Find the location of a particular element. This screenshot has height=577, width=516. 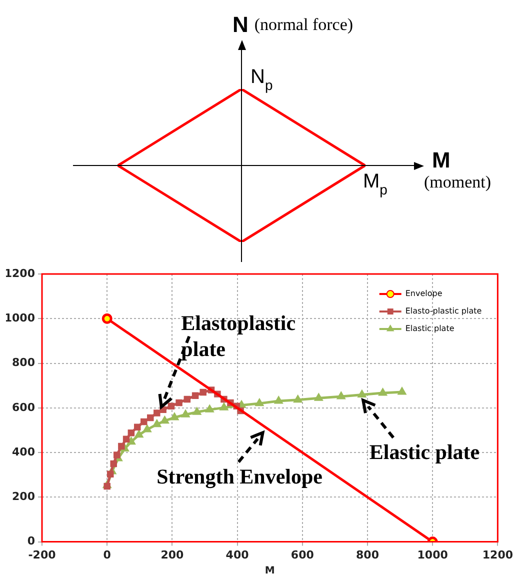

legend-label: Elastic plate is located at coordinates (429, 329).